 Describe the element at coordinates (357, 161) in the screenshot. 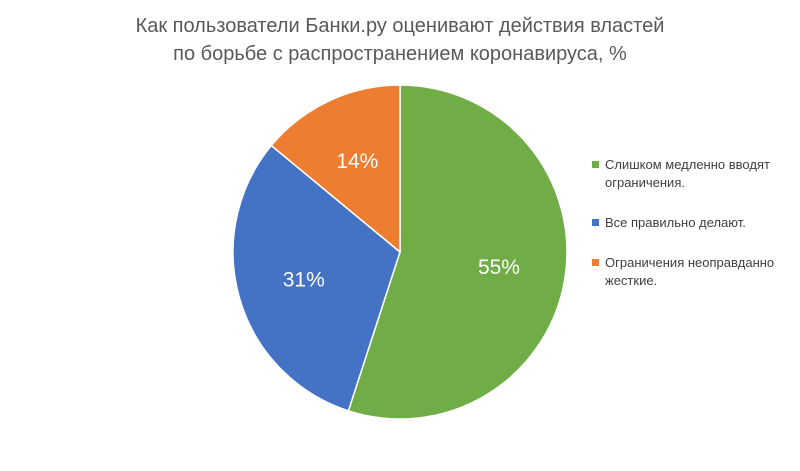

I see `pie-label-harsh: 14%` at that location.